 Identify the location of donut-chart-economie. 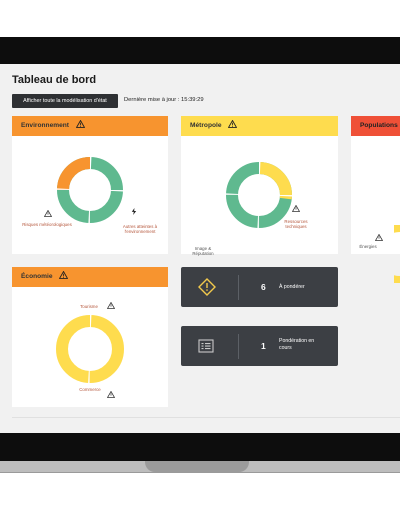
(90, 349).